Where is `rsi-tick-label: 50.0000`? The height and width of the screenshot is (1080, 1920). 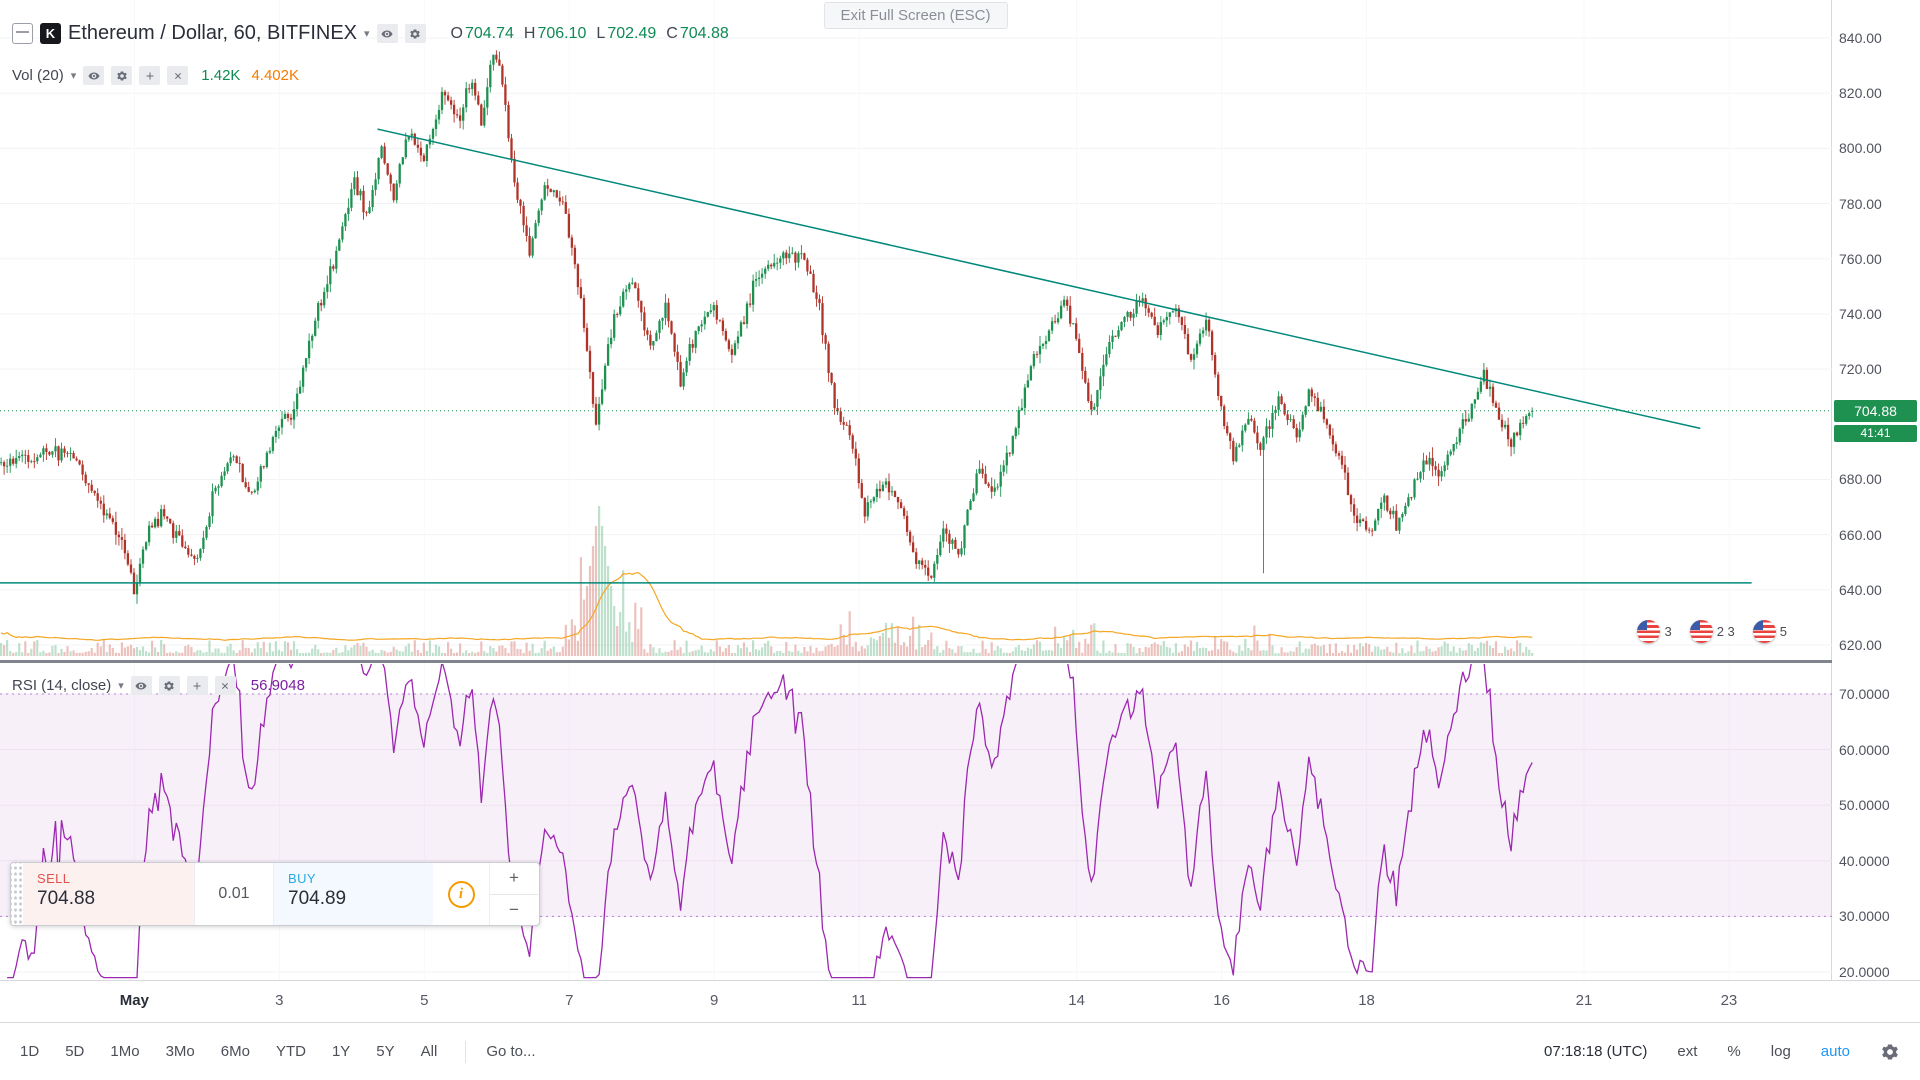
rsi-tick-label: 50.0000 is located at coordinates (1864, 805).